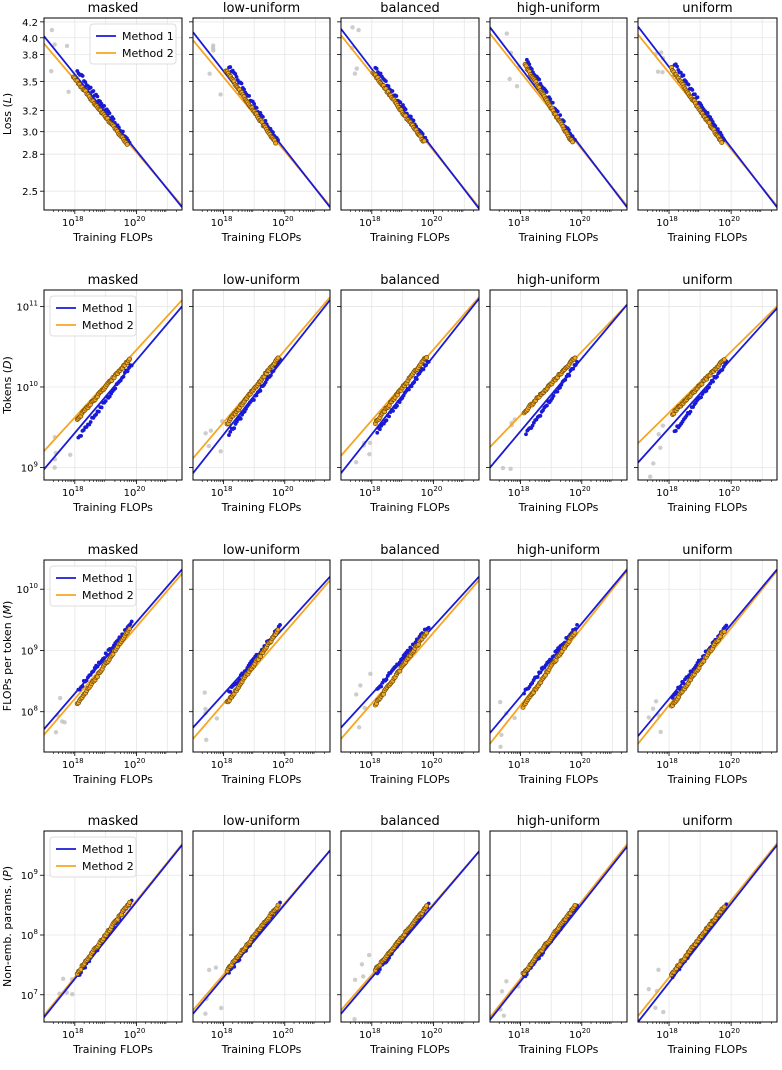  What do you see at coordinates (93, 586) in the screenshot?
I see `legend-box` at bounding box center [93, 586].